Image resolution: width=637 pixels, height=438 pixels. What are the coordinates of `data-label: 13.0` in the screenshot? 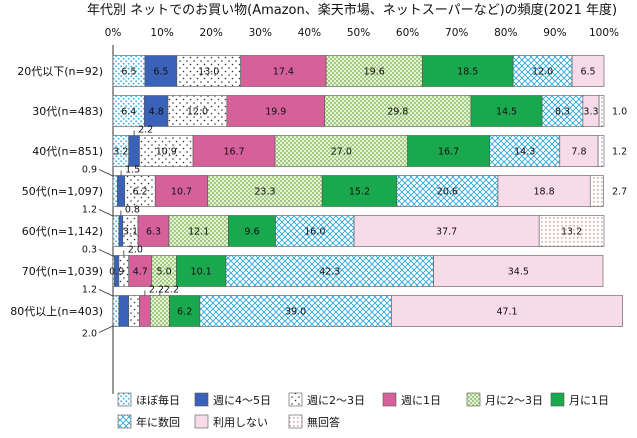 It's located at (208, 72).